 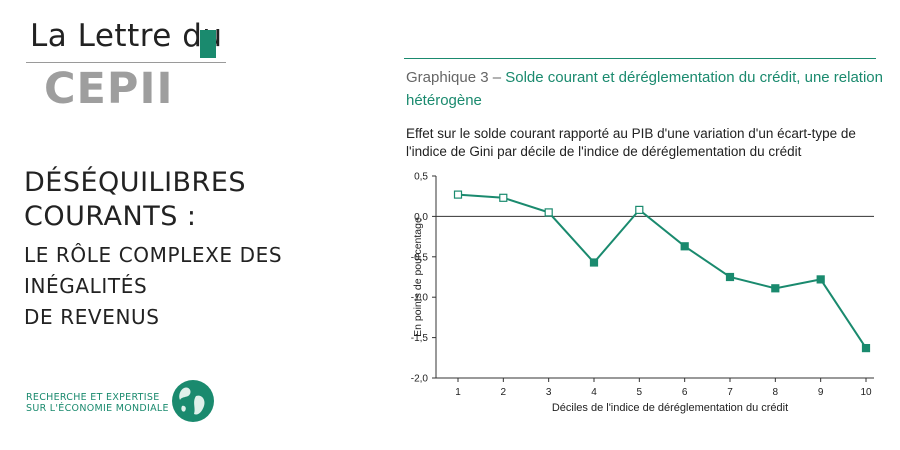 I want to click on x-tick-label: 5, so click(x=640, y=392).